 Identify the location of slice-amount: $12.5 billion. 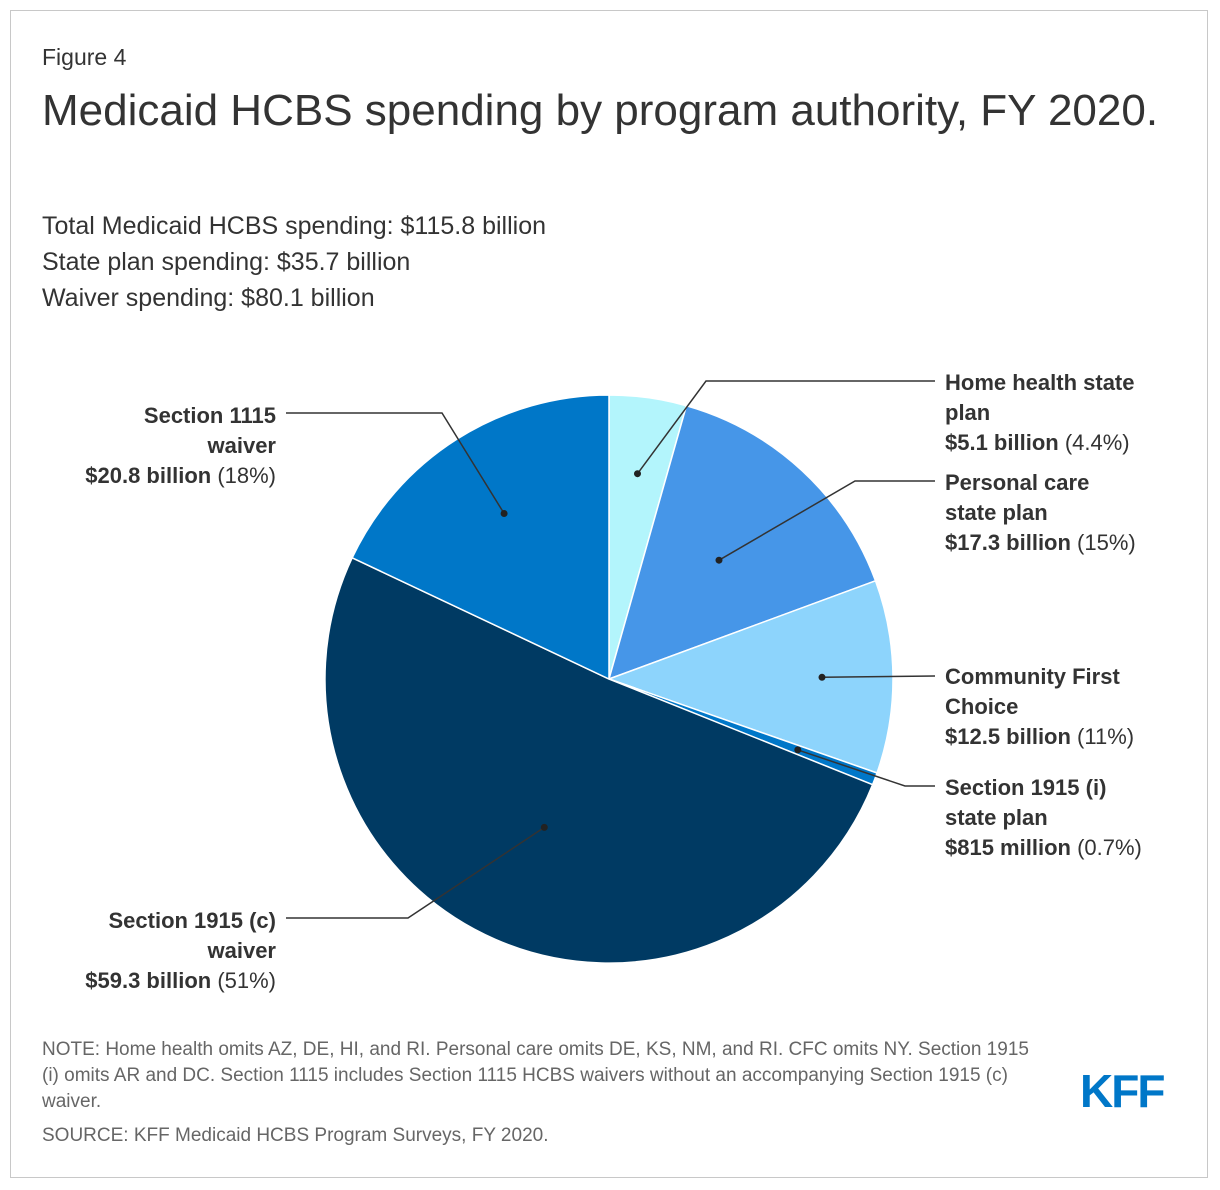
(1008, 736).